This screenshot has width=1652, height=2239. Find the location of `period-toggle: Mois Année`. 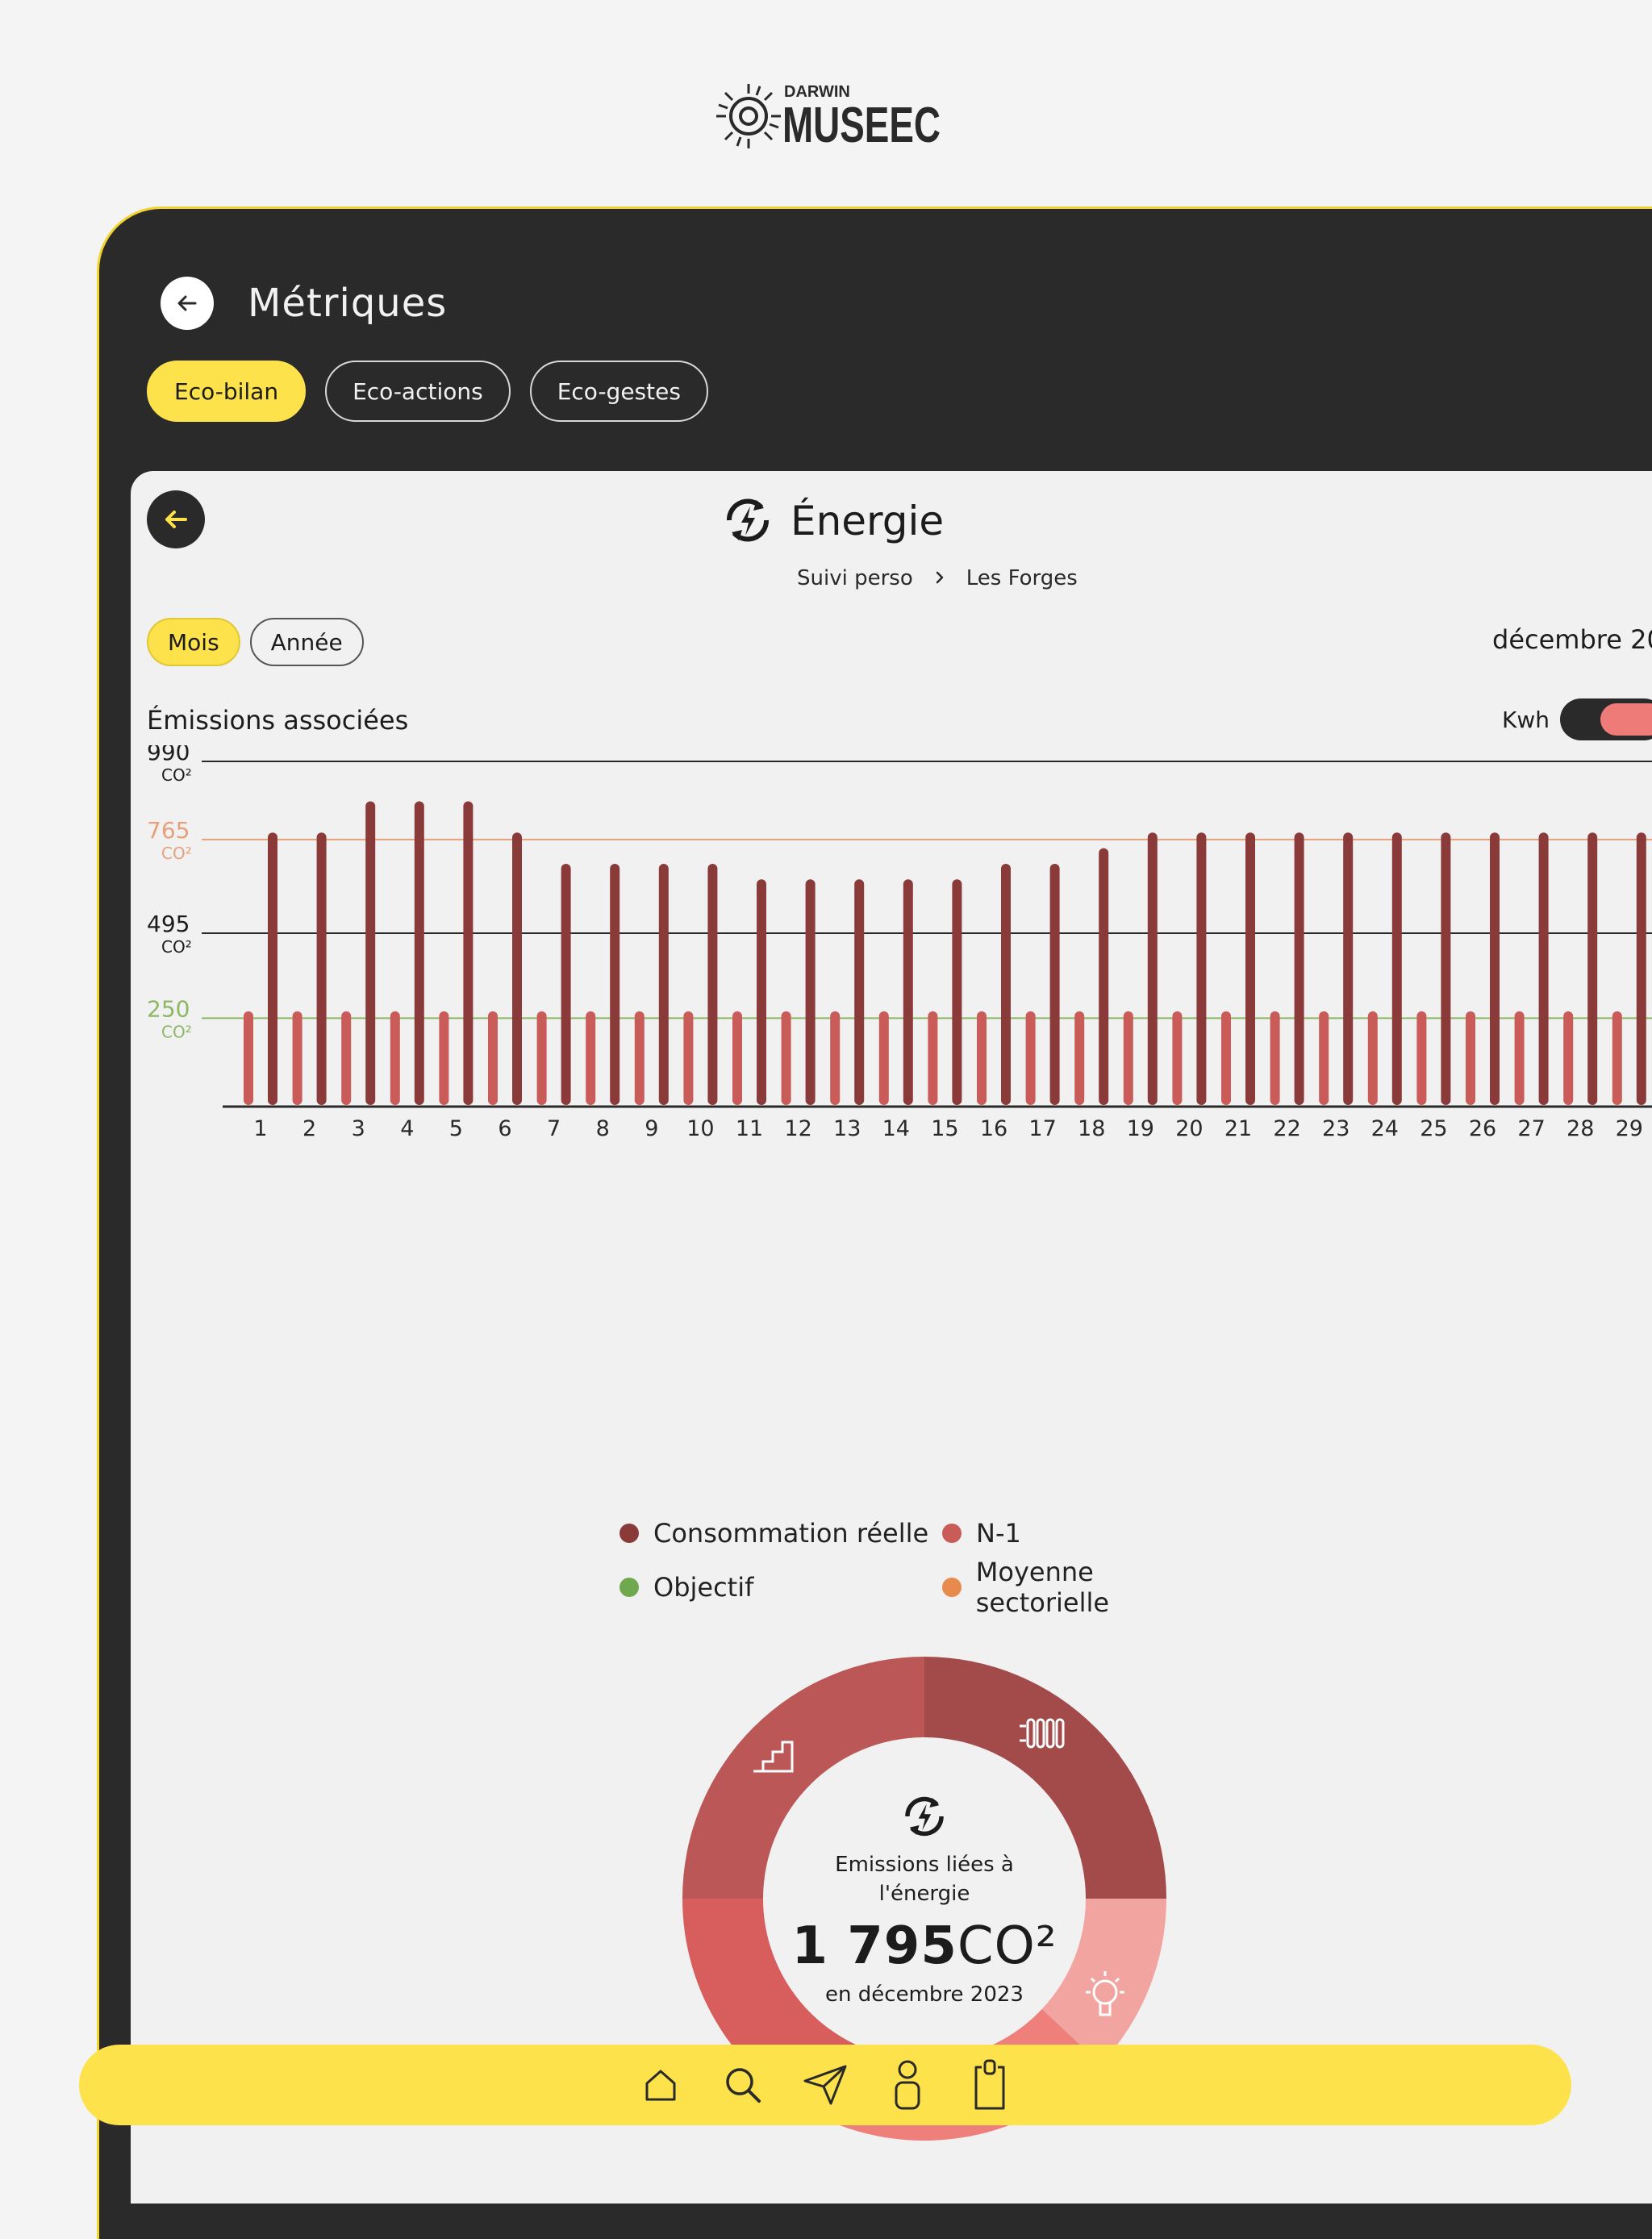

period-toggle: Mois Année is located at coordinates (255, 642).